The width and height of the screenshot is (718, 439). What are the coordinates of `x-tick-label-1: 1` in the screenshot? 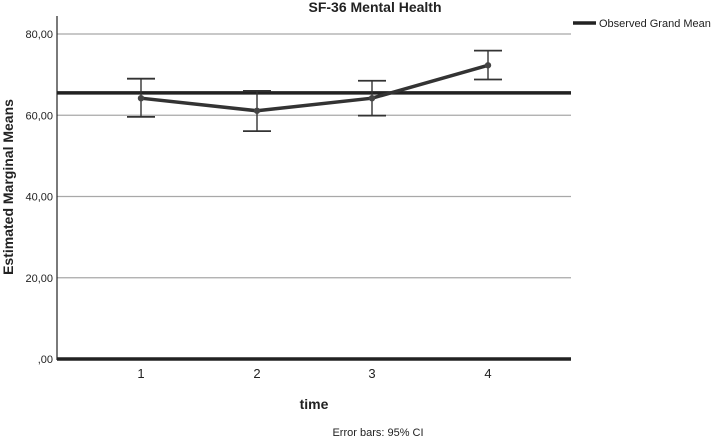 It's located at (140, 373).